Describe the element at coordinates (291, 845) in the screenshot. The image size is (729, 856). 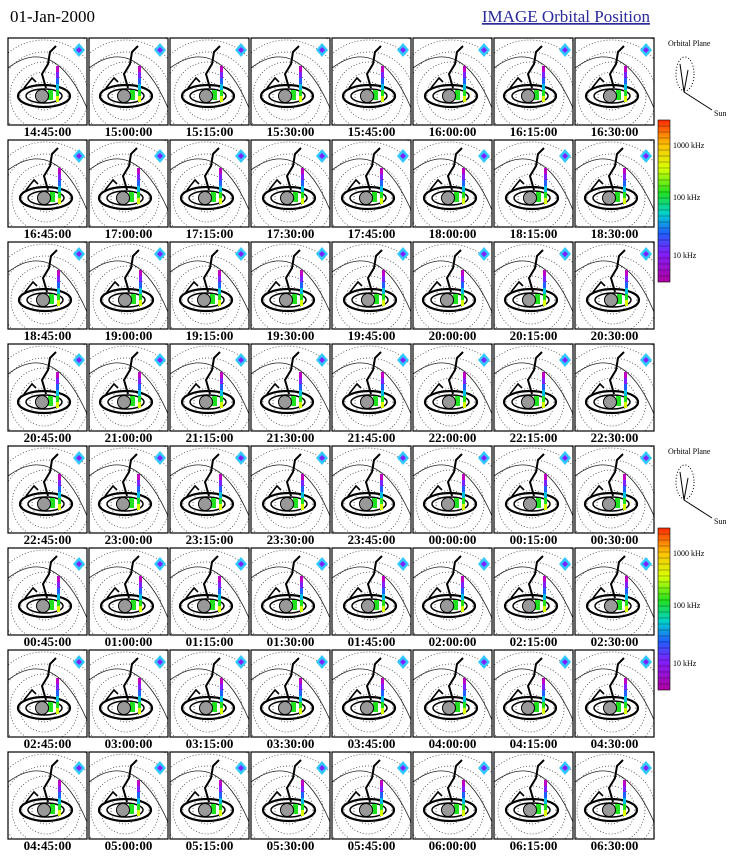
I see `time-label: 05:30:00` at that location.